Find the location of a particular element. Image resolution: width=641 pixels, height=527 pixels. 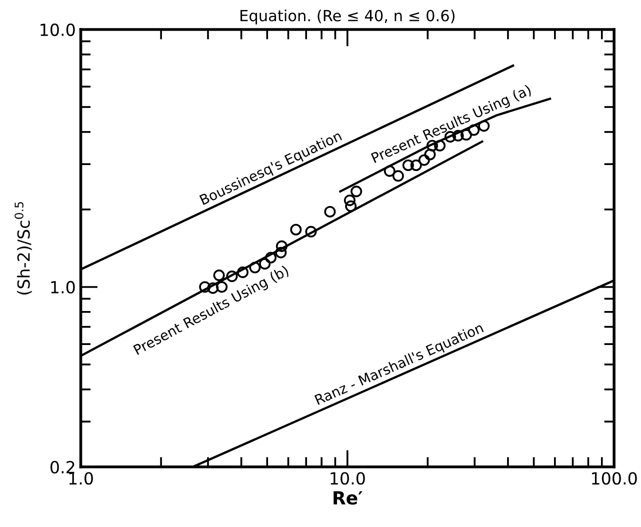

x-axis-title: Re′ is located at coordinates (348, 498).